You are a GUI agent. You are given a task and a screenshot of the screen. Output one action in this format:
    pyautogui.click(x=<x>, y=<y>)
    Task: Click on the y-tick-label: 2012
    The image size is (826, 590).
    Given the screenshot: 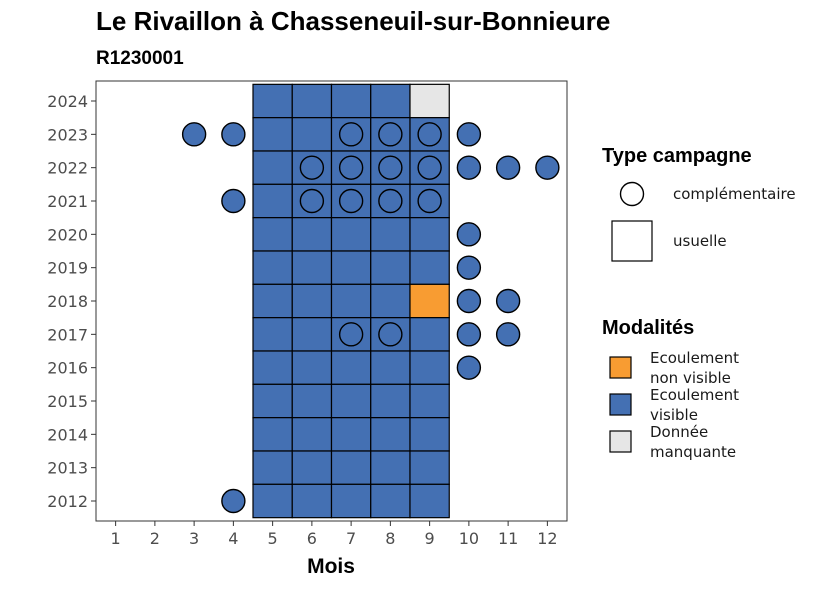 What is the action you would take?
    pyautogui.click(x=67, y=501)
    